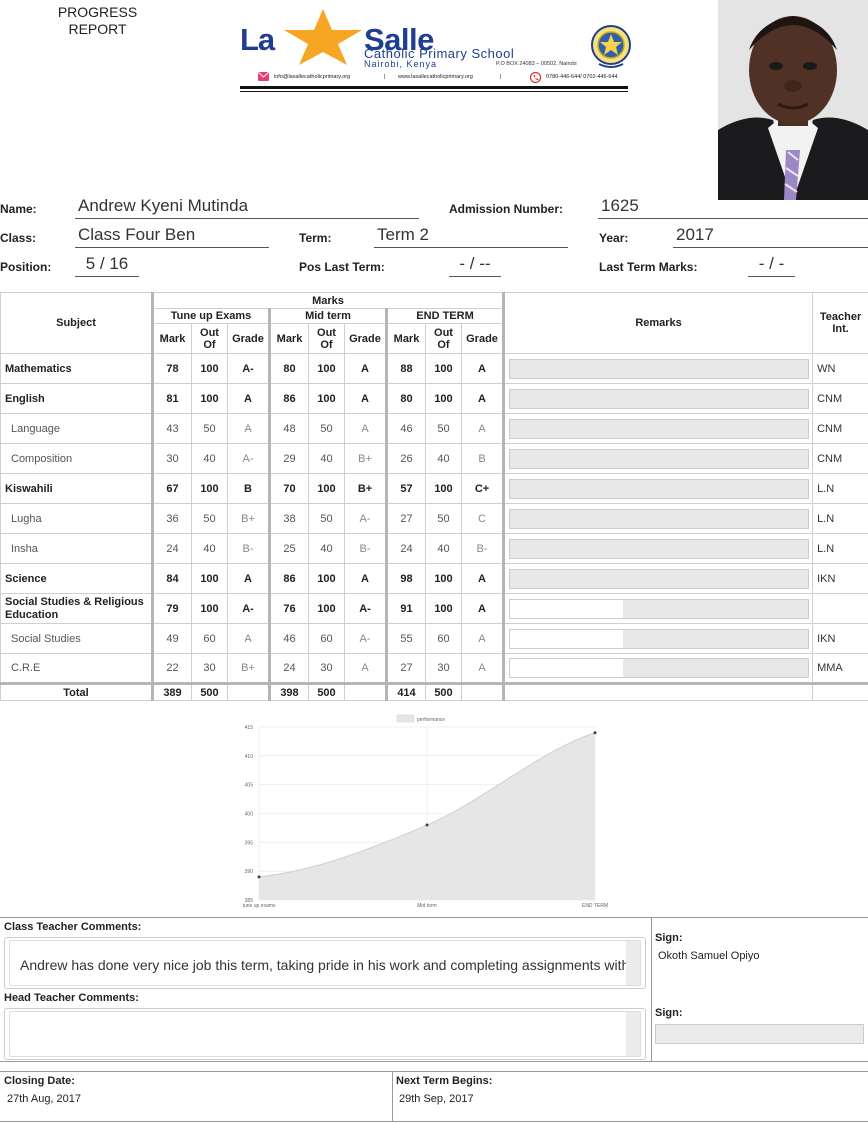  Describe the element at coordinates (840, 548) in the screenshot. I see `teacher-initials-cell: L.N` at that location.